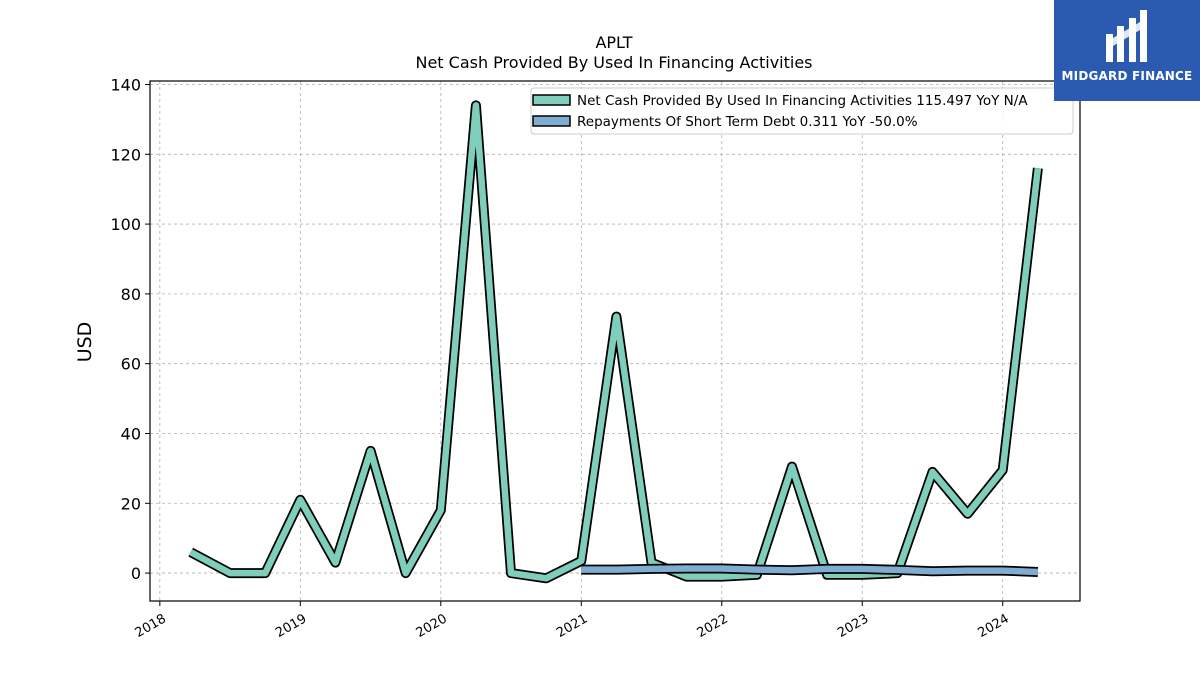 Image resolution: width=1200 pixels, height=675 pixels. I want to click on y-axis: 0 20 40 60 80 100 120 140, so click(130, 329).